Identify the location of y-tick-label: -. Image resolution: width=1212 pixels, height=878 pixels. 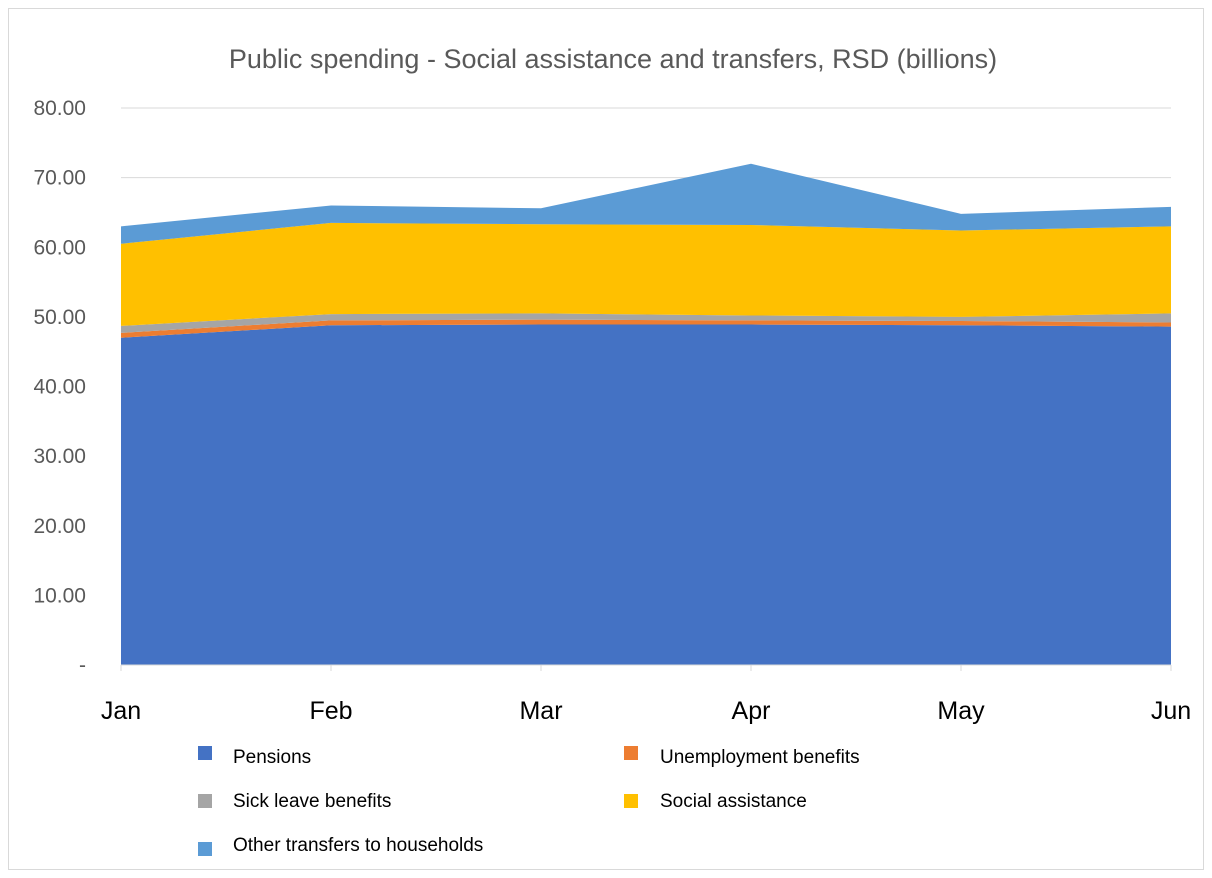
(82, 665).